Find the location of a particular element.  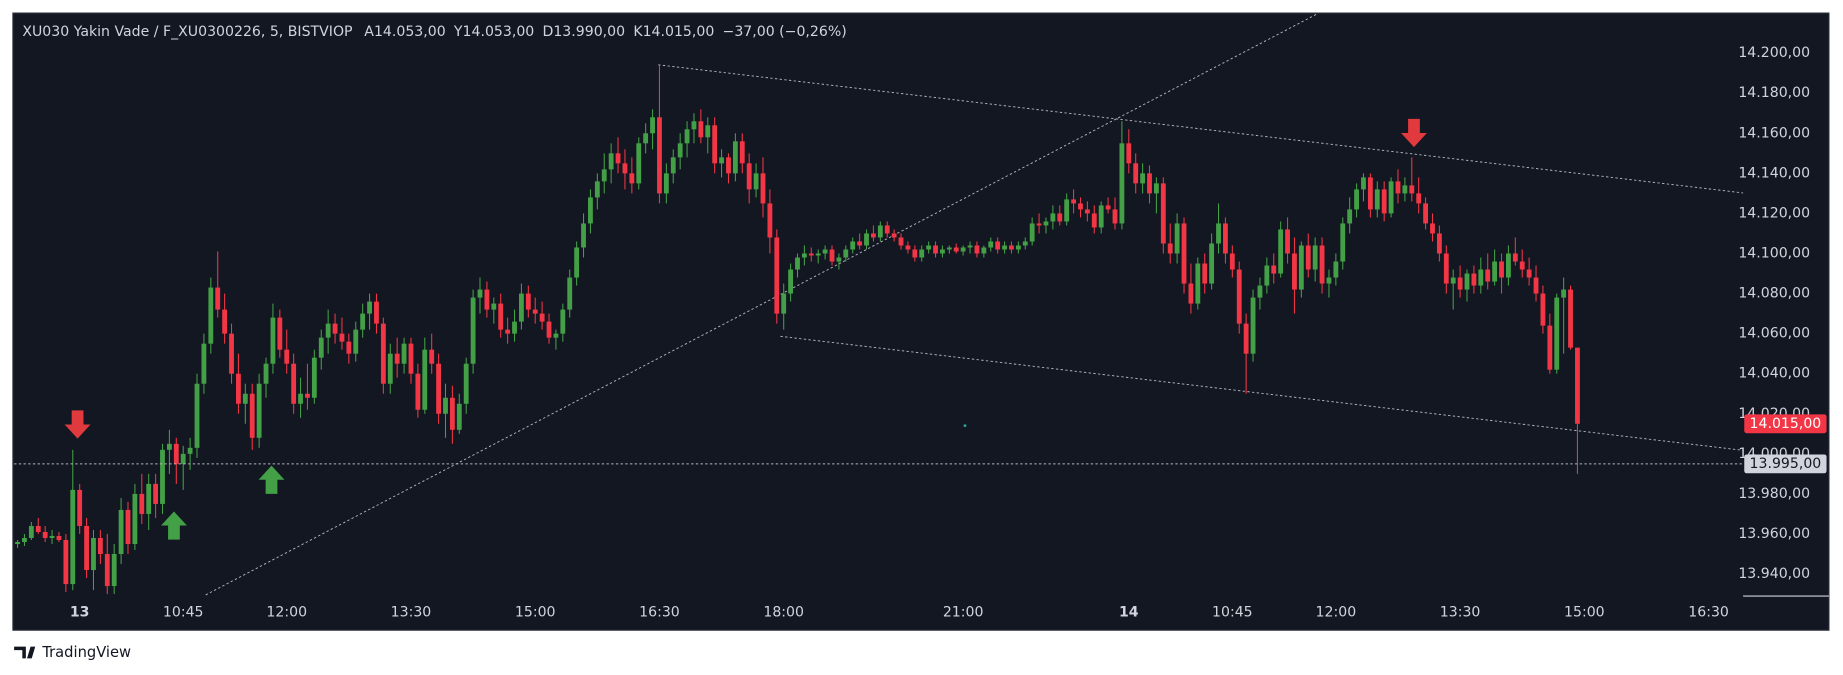

last-price-label: 14.015,00 is located at coordinates (1786, 424).